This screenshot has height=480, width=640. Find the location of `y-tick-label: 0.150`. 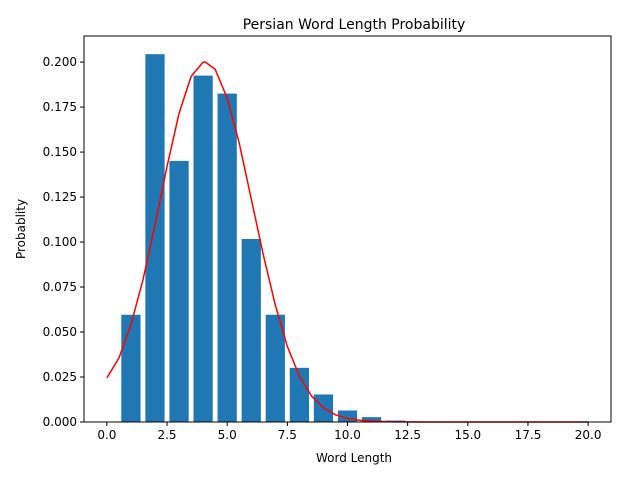

y-tick-label: 0.150 is located at coordinates (60, 152).